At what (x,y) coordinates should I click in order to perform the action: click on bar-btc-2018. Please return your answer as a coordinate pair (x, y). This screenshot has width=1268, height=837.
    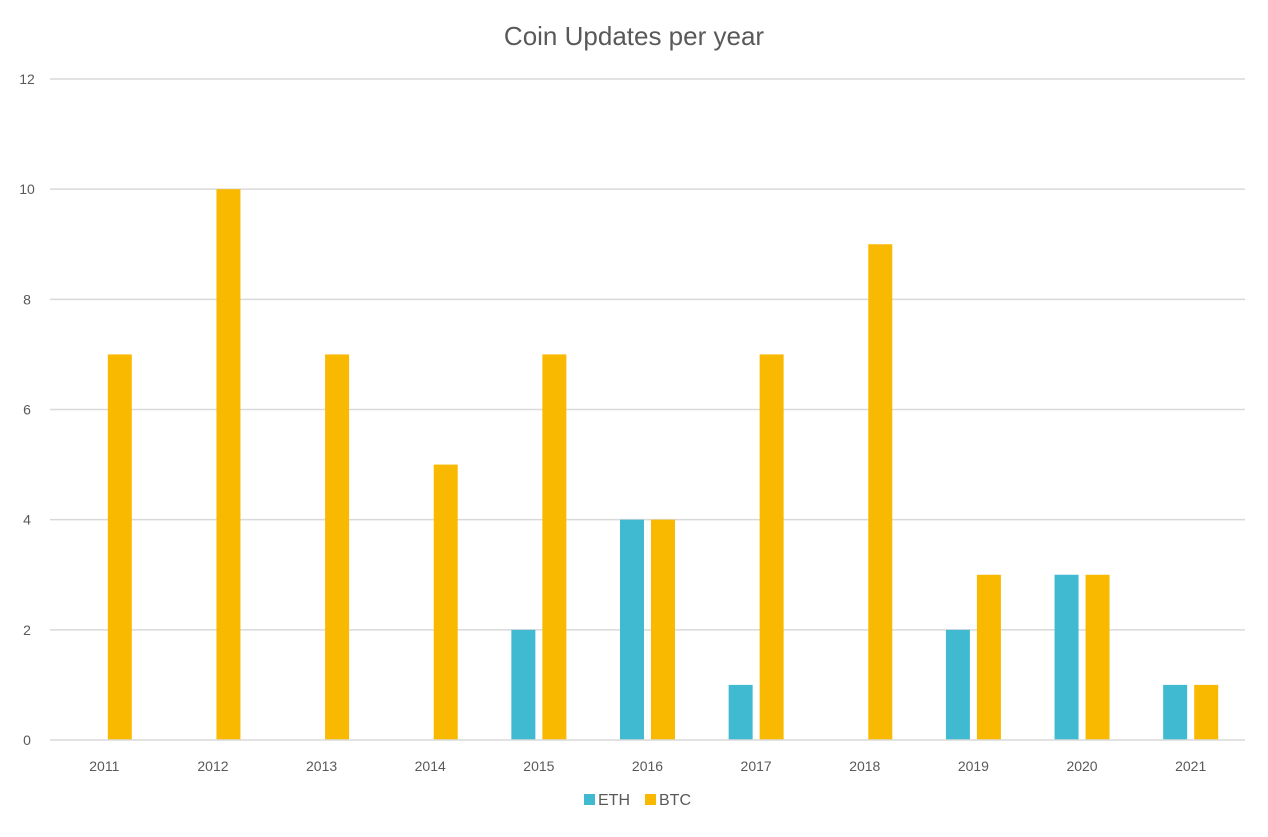
    Looking at the image, I should click on (880, 492).